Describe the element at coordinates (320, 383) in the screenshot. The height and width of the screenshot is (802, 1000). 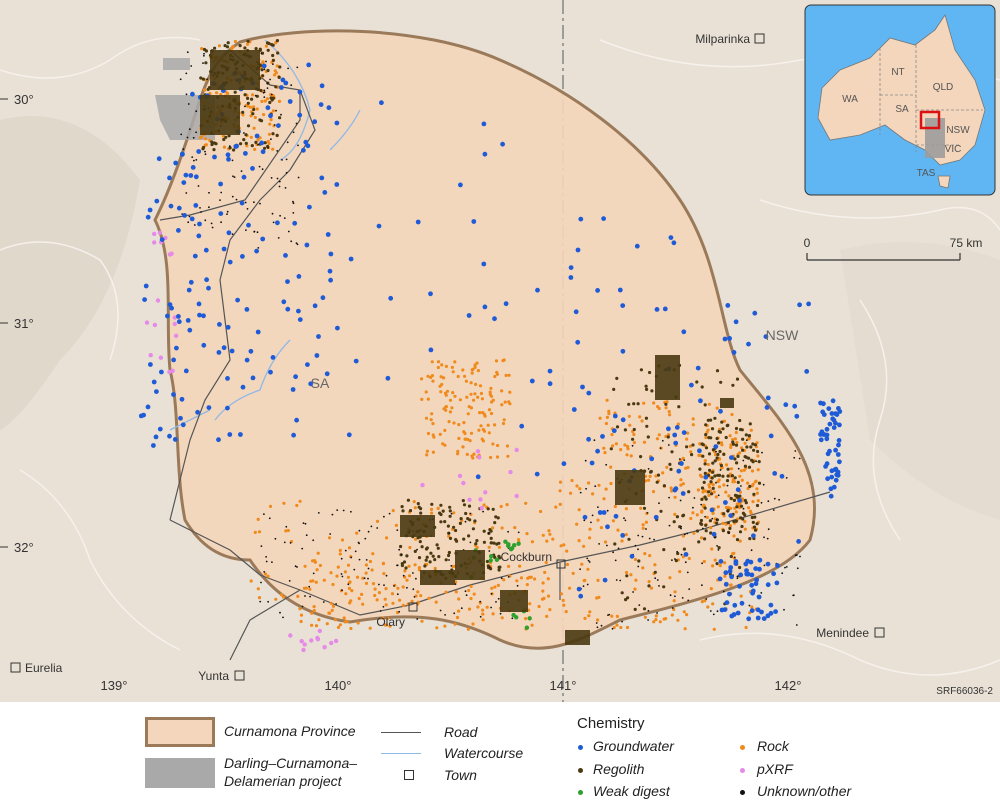
I see `state-label-sa: SA` at that location.